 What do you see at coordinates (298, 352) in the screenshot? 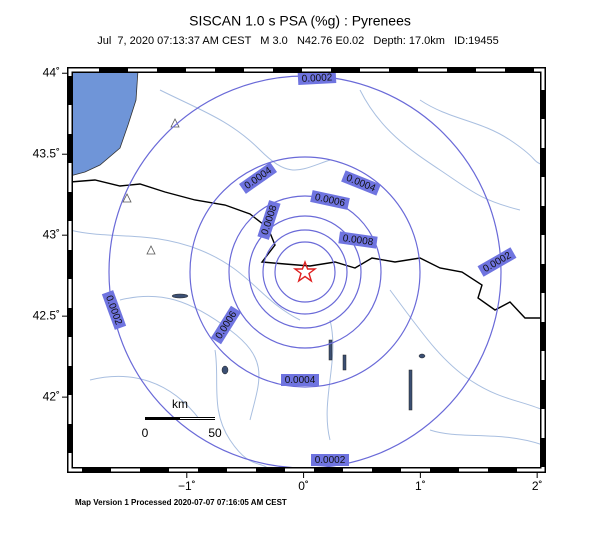
I see `lakes` at bounding box center [298, 352].